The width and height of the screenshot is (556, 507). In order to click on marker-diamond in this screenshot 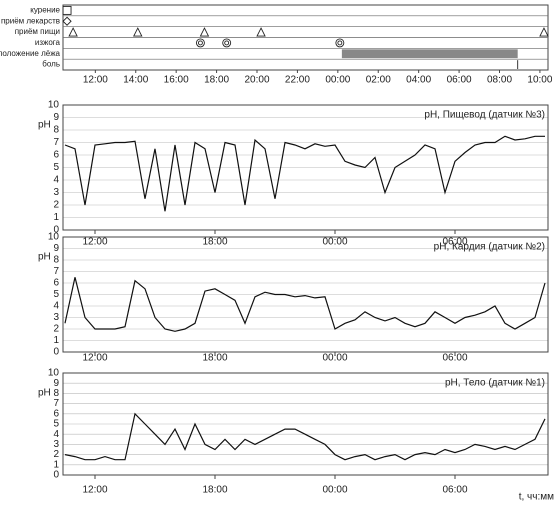, I will do `click(67, 21)`.